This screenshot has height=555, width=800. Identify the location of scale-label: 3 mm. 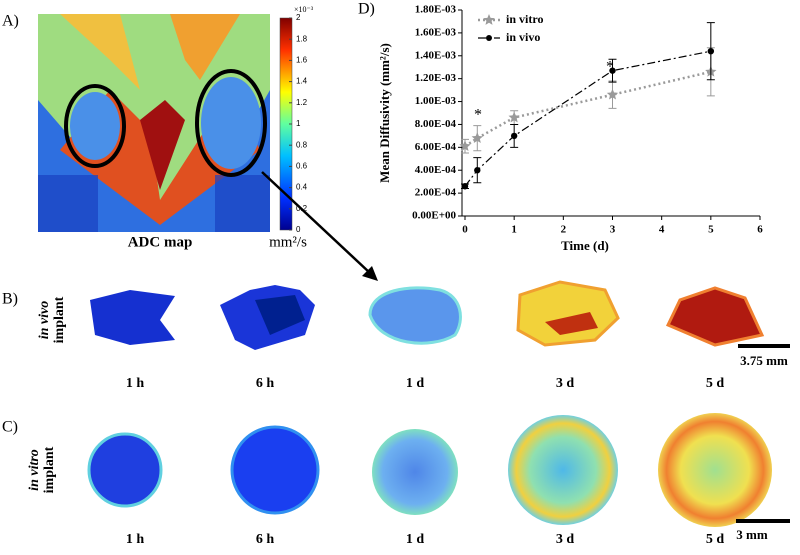
(752, 534).